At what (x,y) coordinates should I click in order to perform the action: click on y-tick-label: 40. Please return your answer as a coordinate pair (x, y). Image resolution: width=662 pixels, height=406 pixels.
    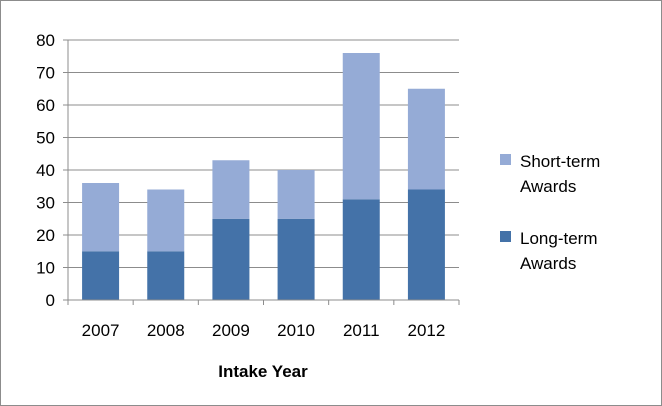
    Looking at the image, I should click on (45, 170).